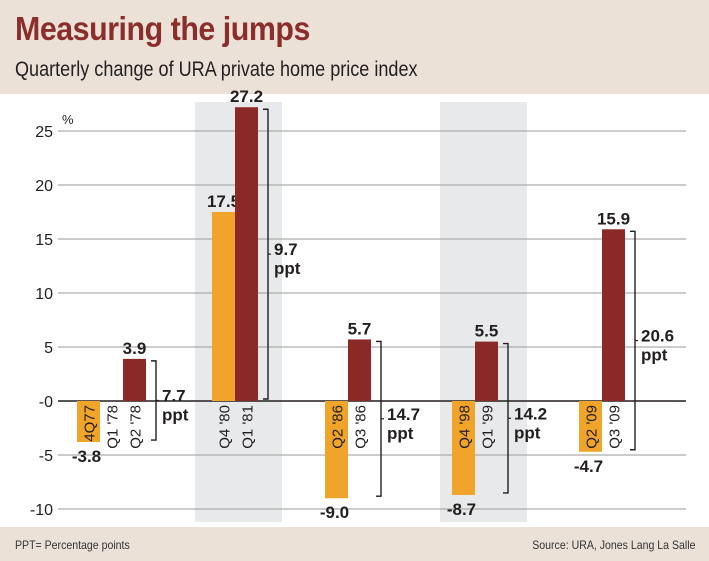 The height and width of the screenshot is (561, 709). What do you see at coordinates (41, 510) in the screenshot?
I see `y-tick-label: -10` at bounding box center [41, 510].